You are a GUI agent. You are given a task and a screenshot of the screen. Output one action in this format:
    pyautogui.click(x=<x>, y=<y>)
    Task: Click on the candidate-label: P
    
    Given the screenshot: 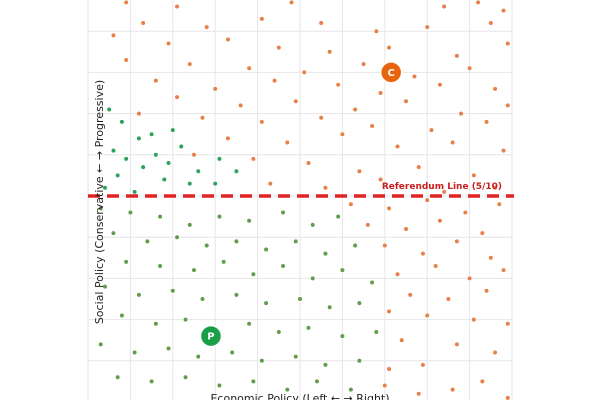 What is the action you would take?
    pyautogui.click(x=210, y=337)
    